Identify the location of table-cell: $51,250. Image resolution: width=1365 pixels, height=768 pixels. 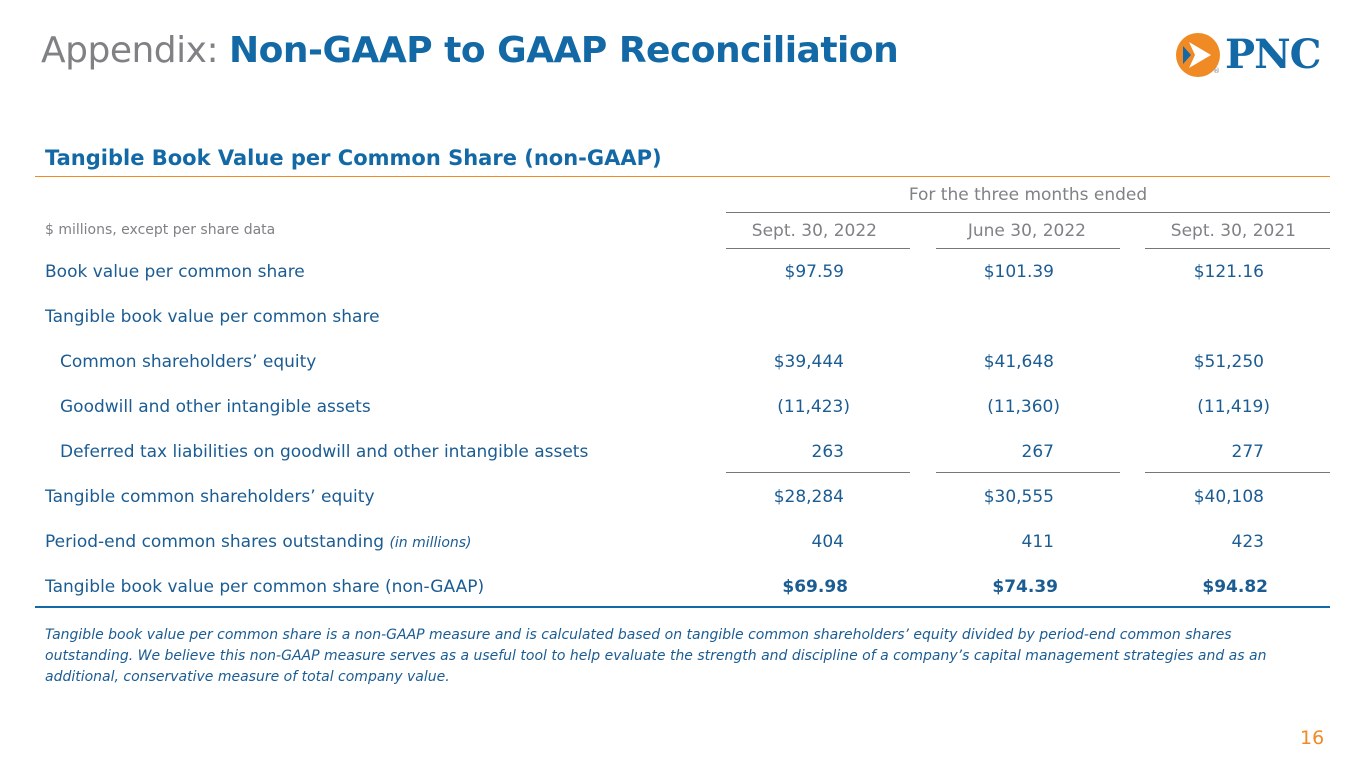
(1228, 362).